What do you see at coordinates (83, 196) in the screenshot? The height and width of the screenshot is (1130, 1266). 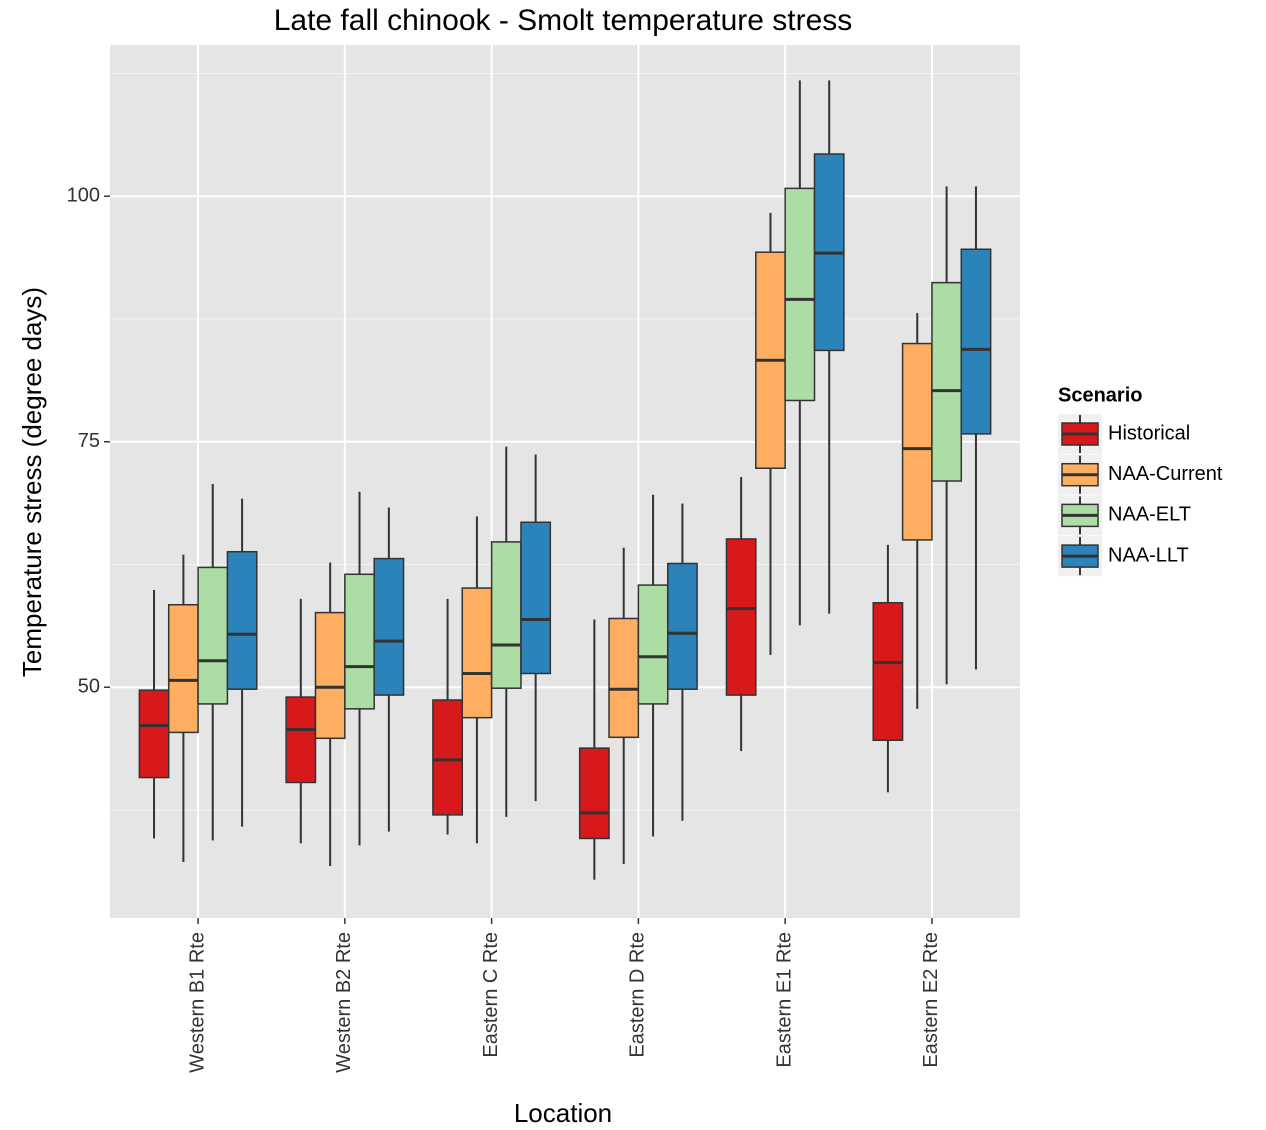 I see `y-tick-label: 100` at bounding box center [83, 196].